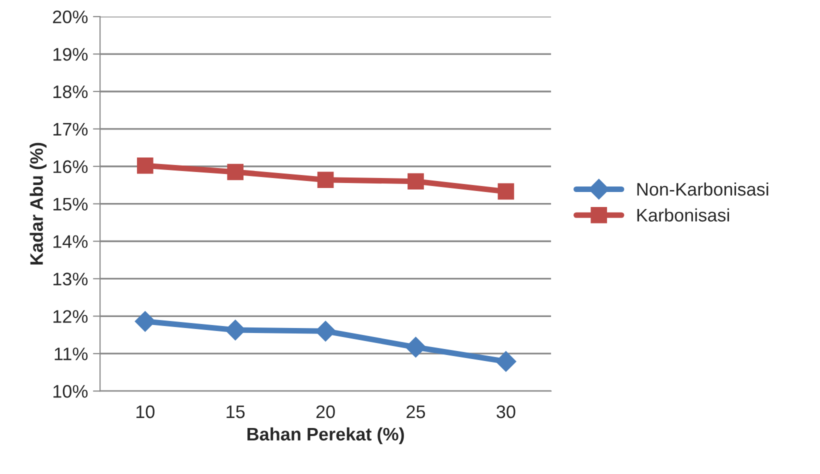 Image resolution: width=820 pixels, height=474 pixels. I want to click on y-axis-title: Kadar Abu (%), so click(38, 203).